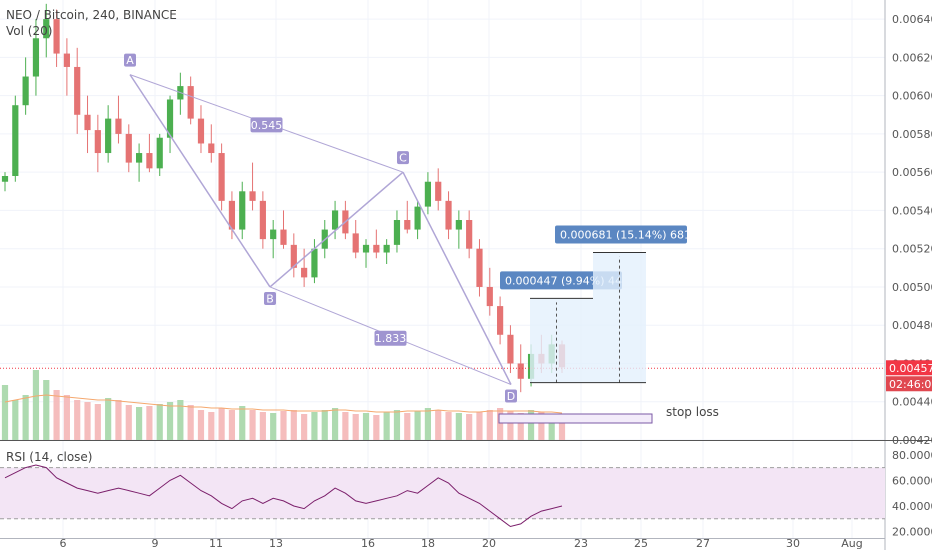 This screenshot has width=932, height=550. Describe the element at coordinates (641, 543) in the screenshot. I see `time-tick-label: 25` at that location.